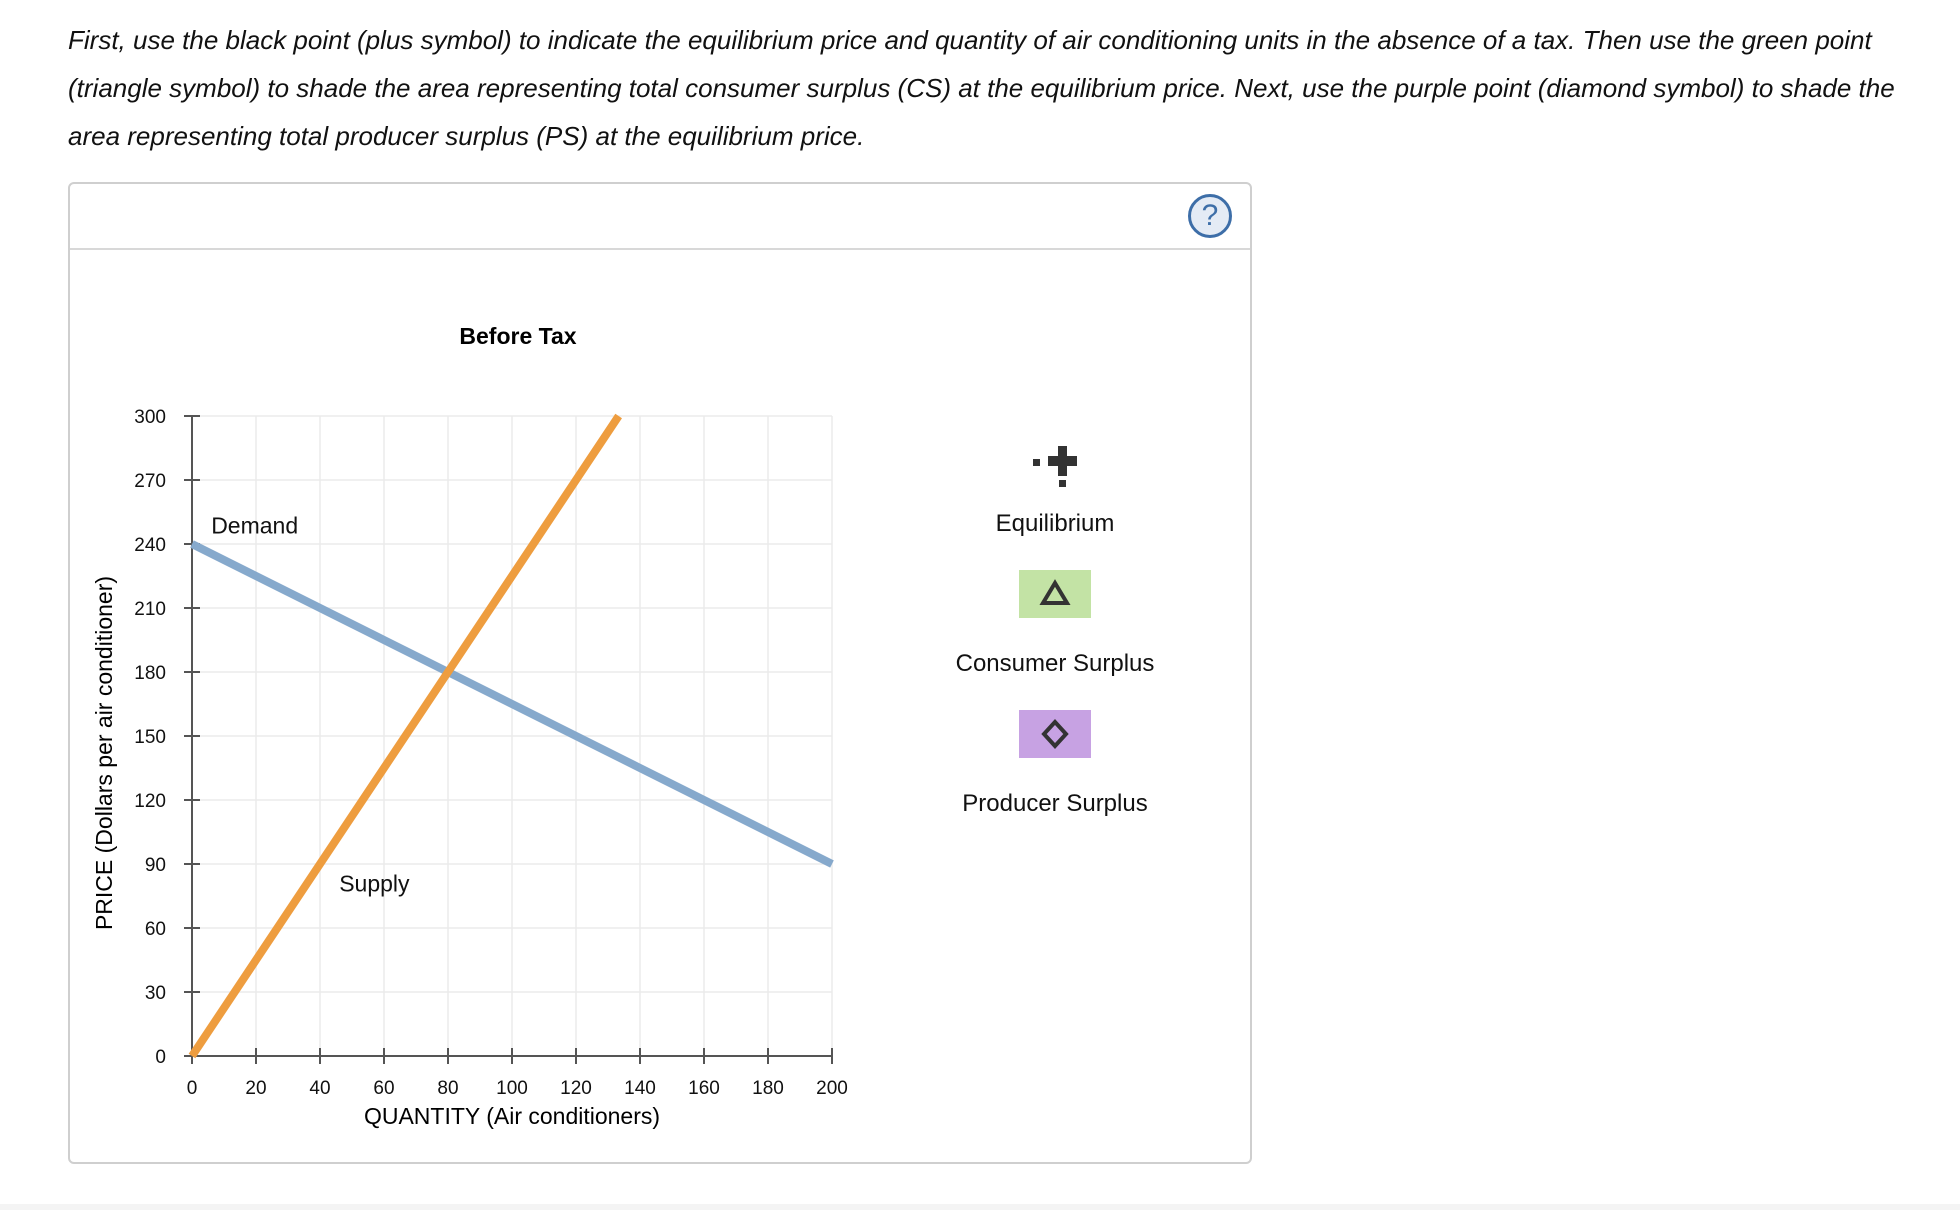 This screenshot has width=1960, height=1210. I want to click on demand-curve-label: Demand, so click(254, 525).